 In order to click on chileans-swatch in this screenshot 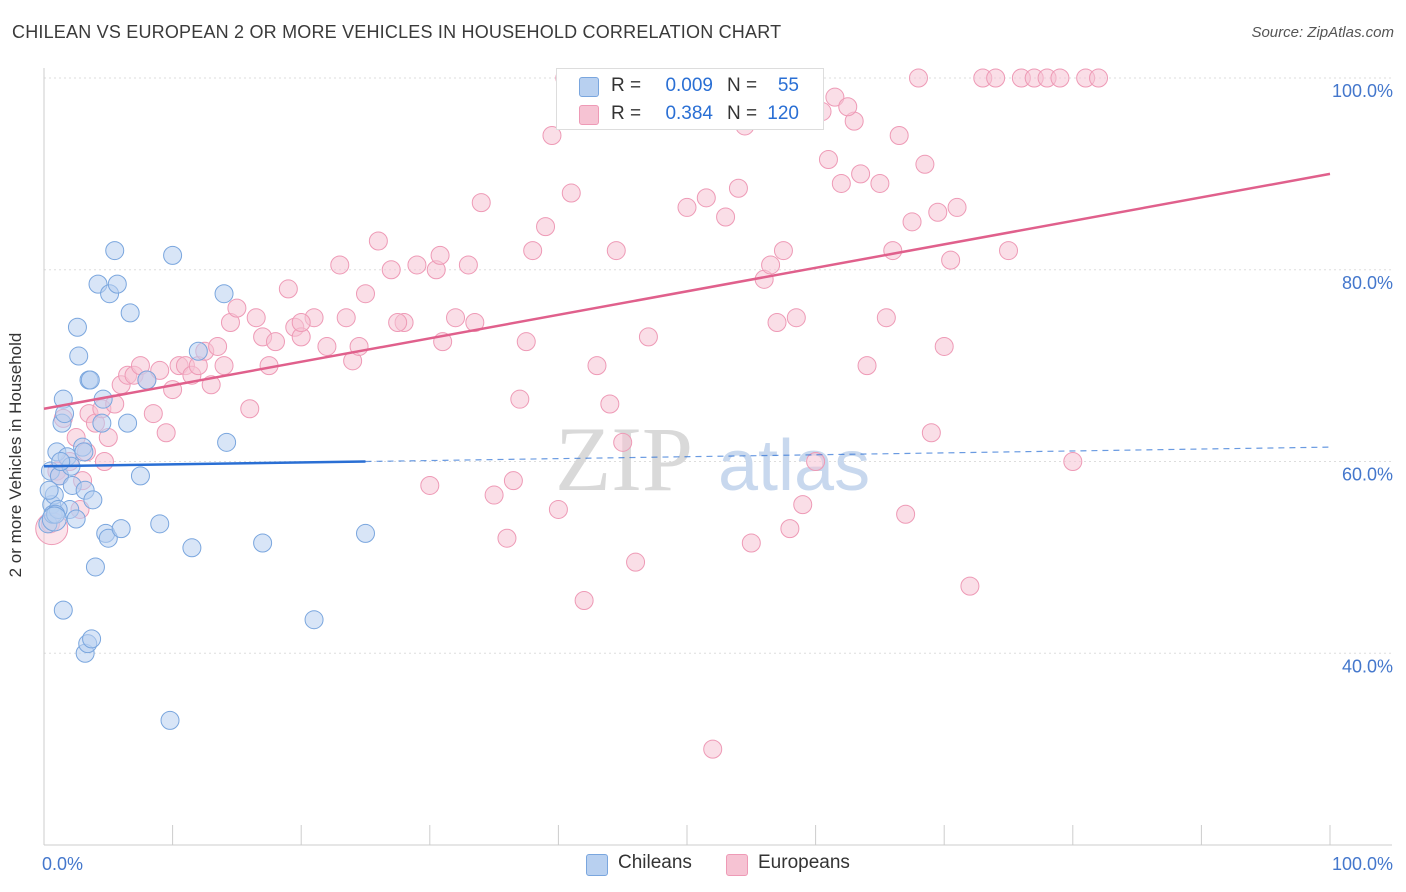, I will do `click(597, 865)`.